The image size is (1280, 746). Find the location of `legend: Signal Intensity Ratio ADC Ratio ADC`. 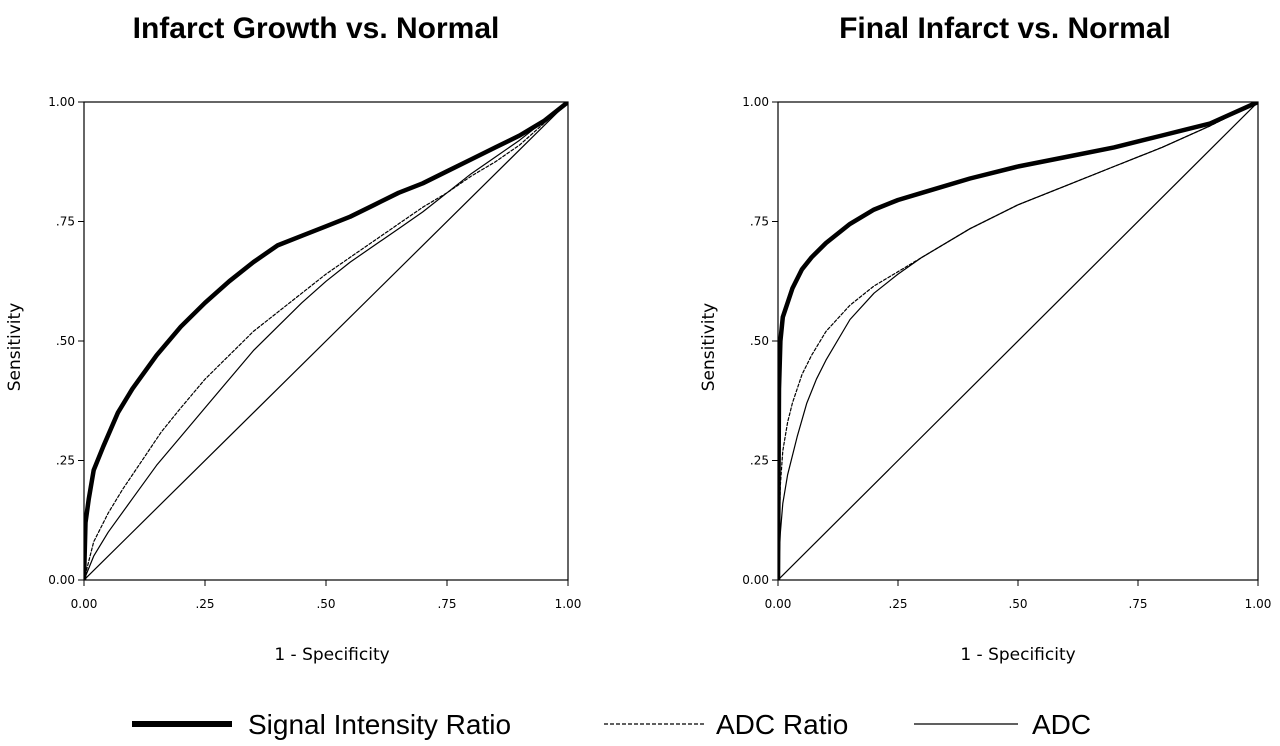

legend: Signal Intensity Ratio ADC Ratio ADC is located at coordinates (611, 724).